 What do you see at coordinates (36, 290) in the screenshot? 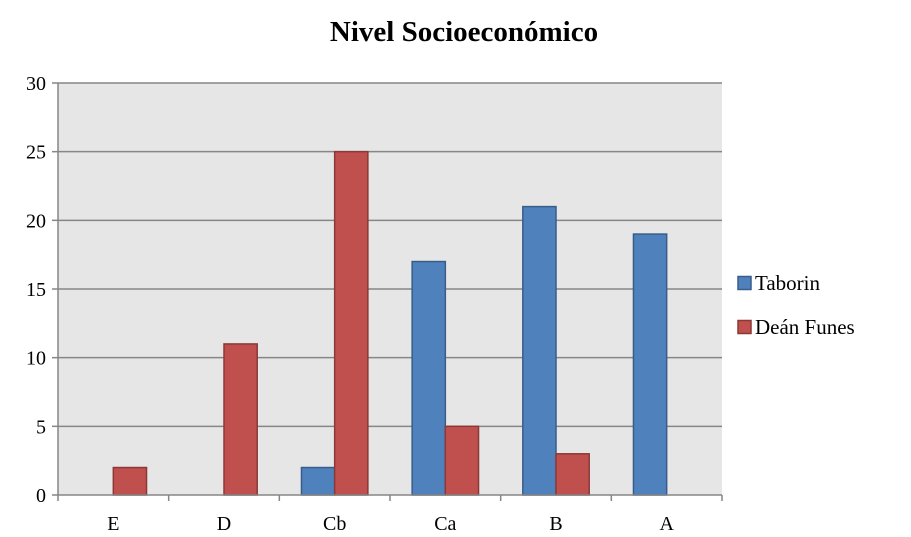
I see `y-tick-label: 15` at bounding box center [36, 290].